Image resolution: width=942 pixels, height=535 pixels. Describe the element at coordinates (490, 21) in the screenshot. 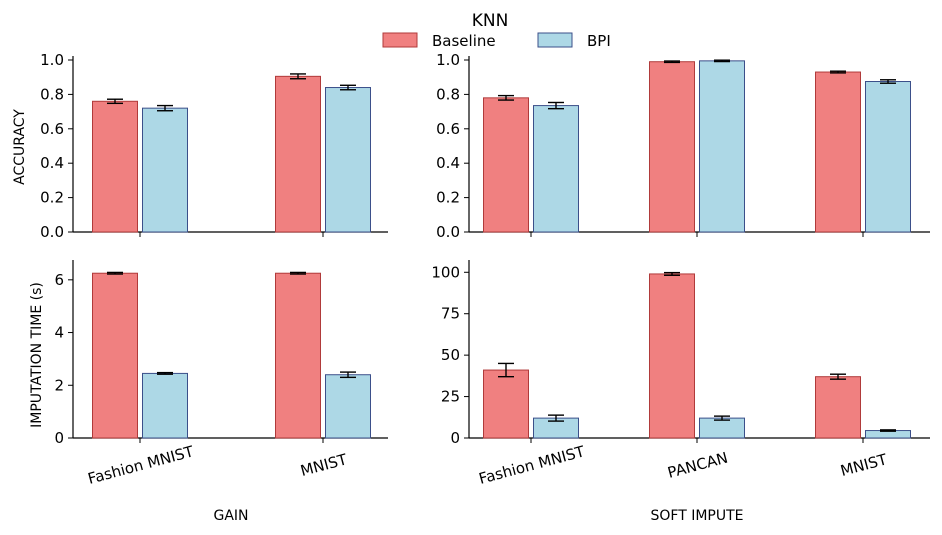

I see `chart-title: KNN` at that location.